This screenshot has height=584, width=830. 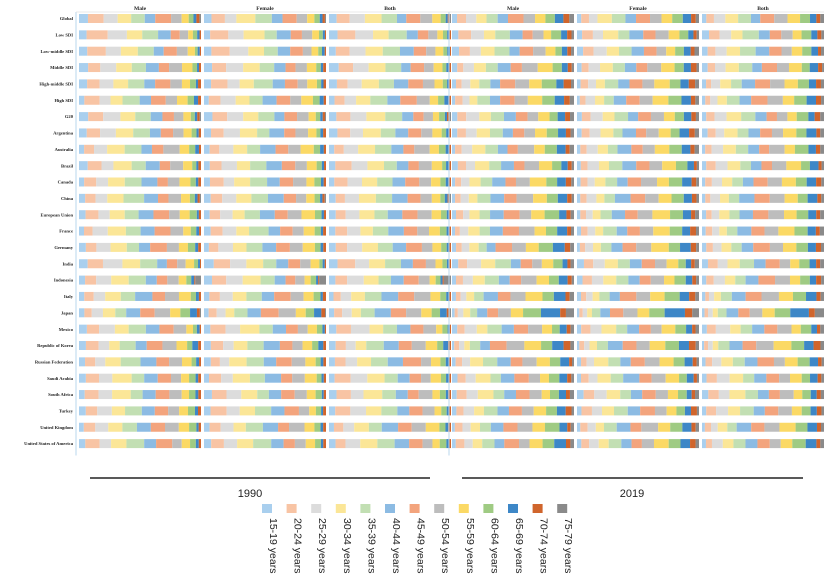 I want to click on bar-segment-2019-both-france-20-24-years, so click(x=709, y=231).